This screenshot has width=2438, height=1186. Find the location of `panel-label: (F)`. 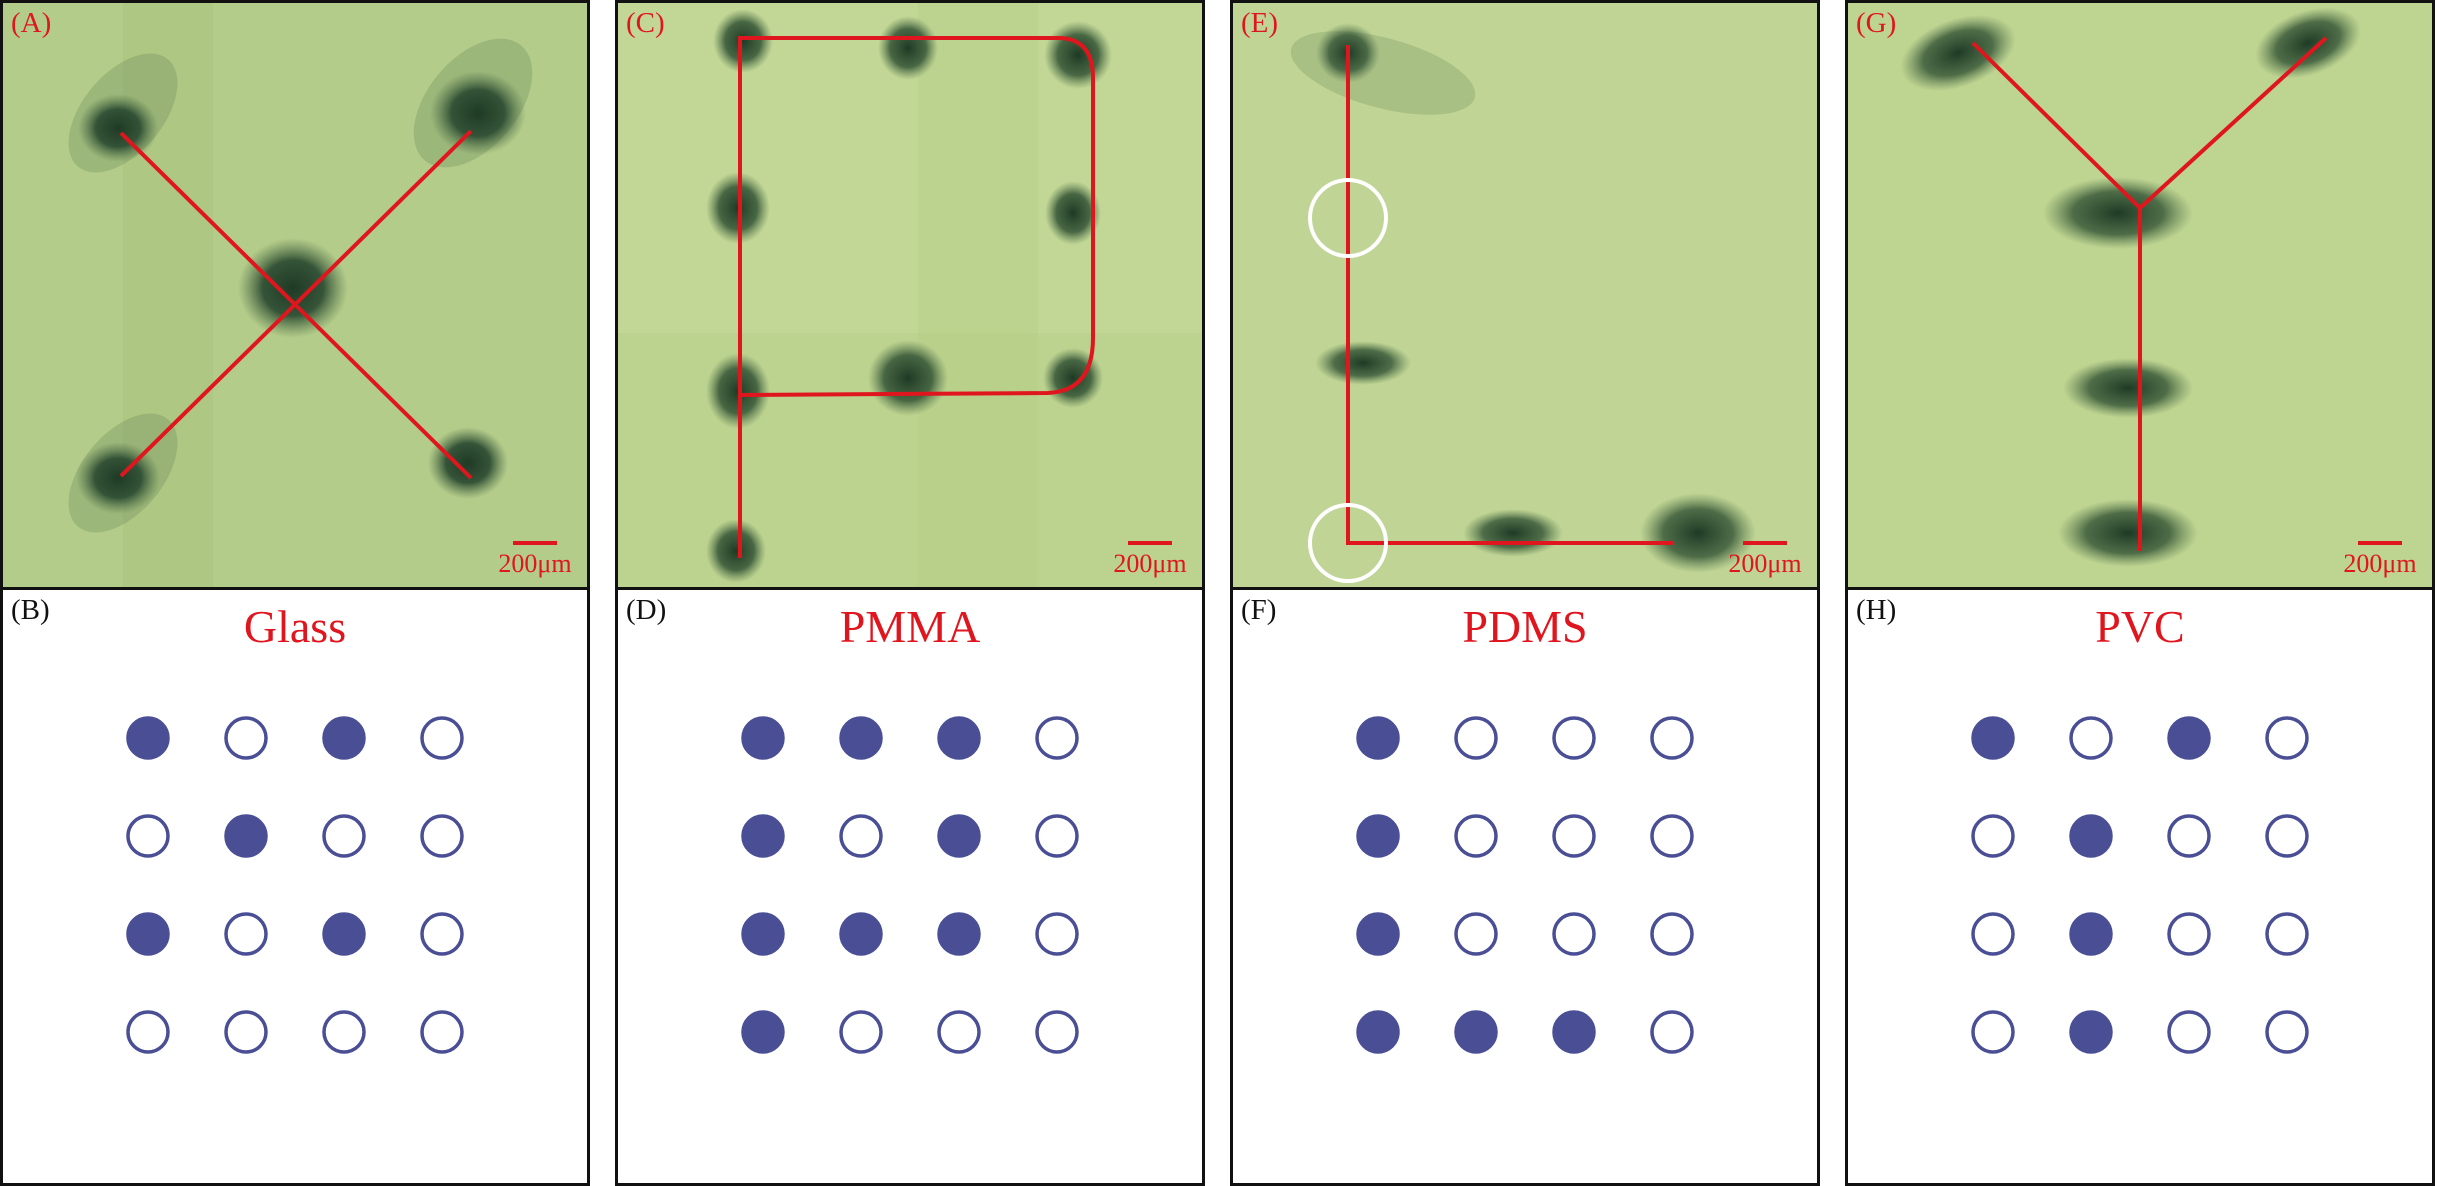

panel-label: (F) is located at coordinates (1259, 610).